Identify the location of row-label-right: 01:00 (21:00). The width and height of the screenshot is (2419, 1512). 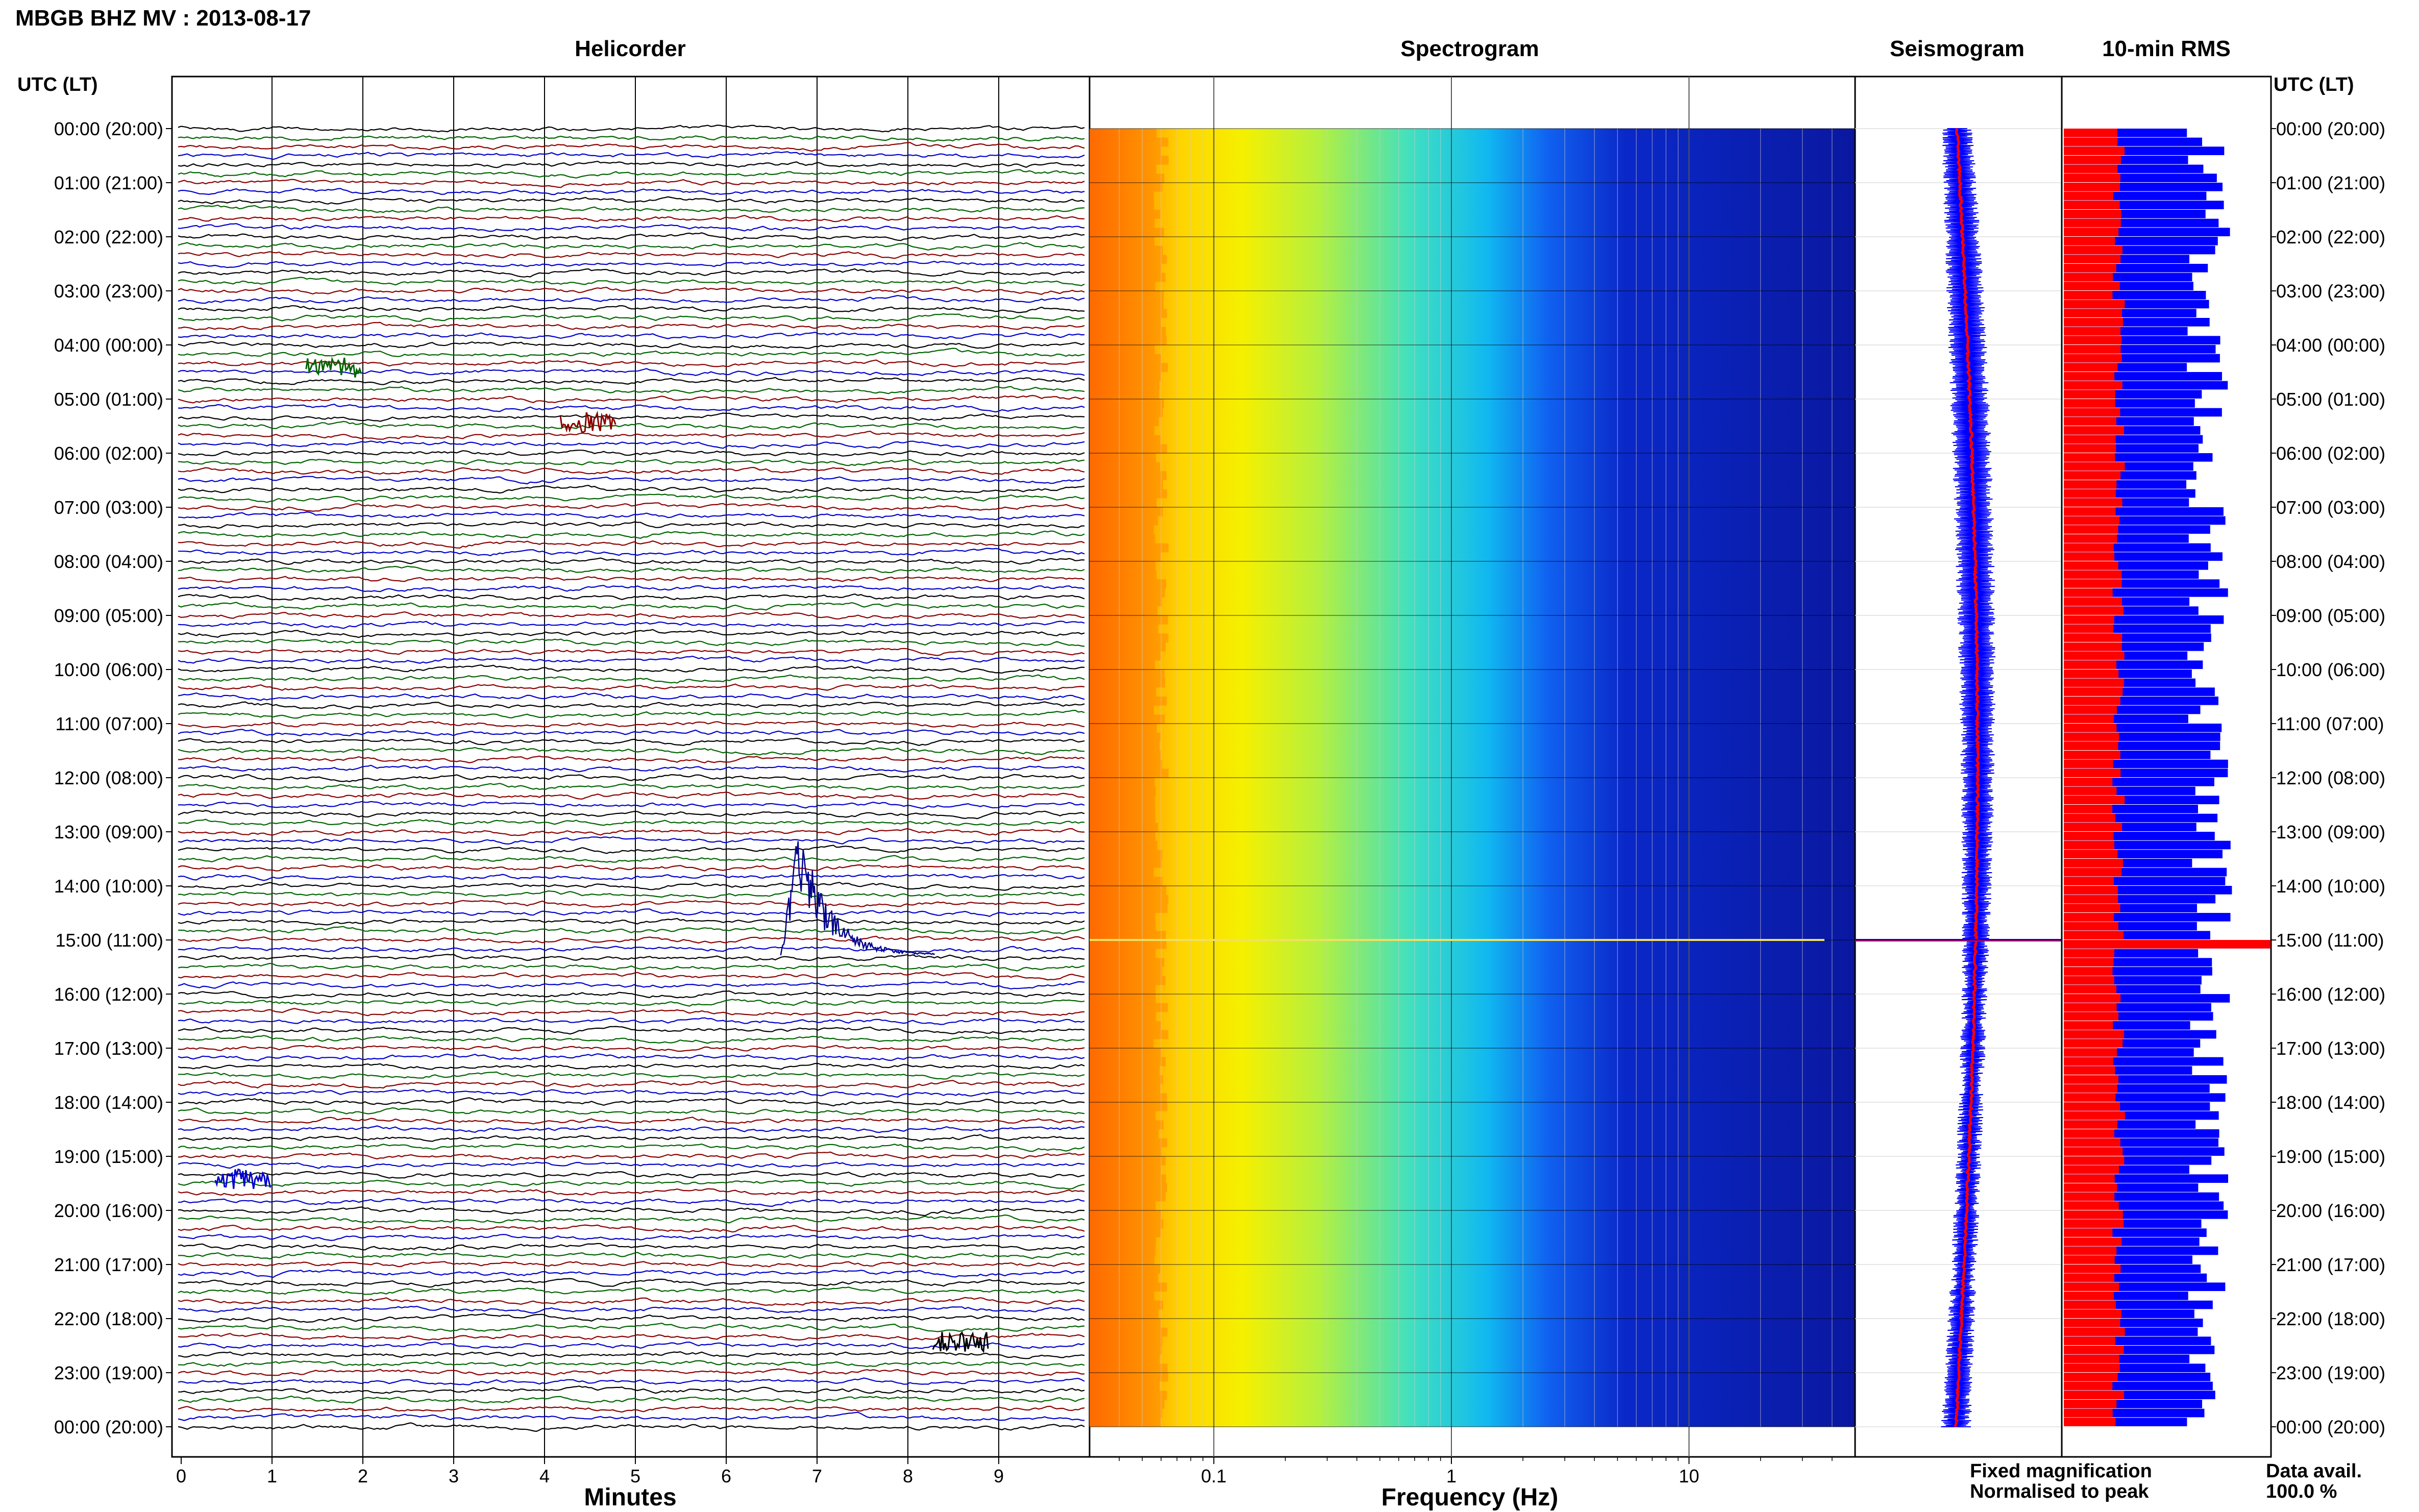
(2330, 182).